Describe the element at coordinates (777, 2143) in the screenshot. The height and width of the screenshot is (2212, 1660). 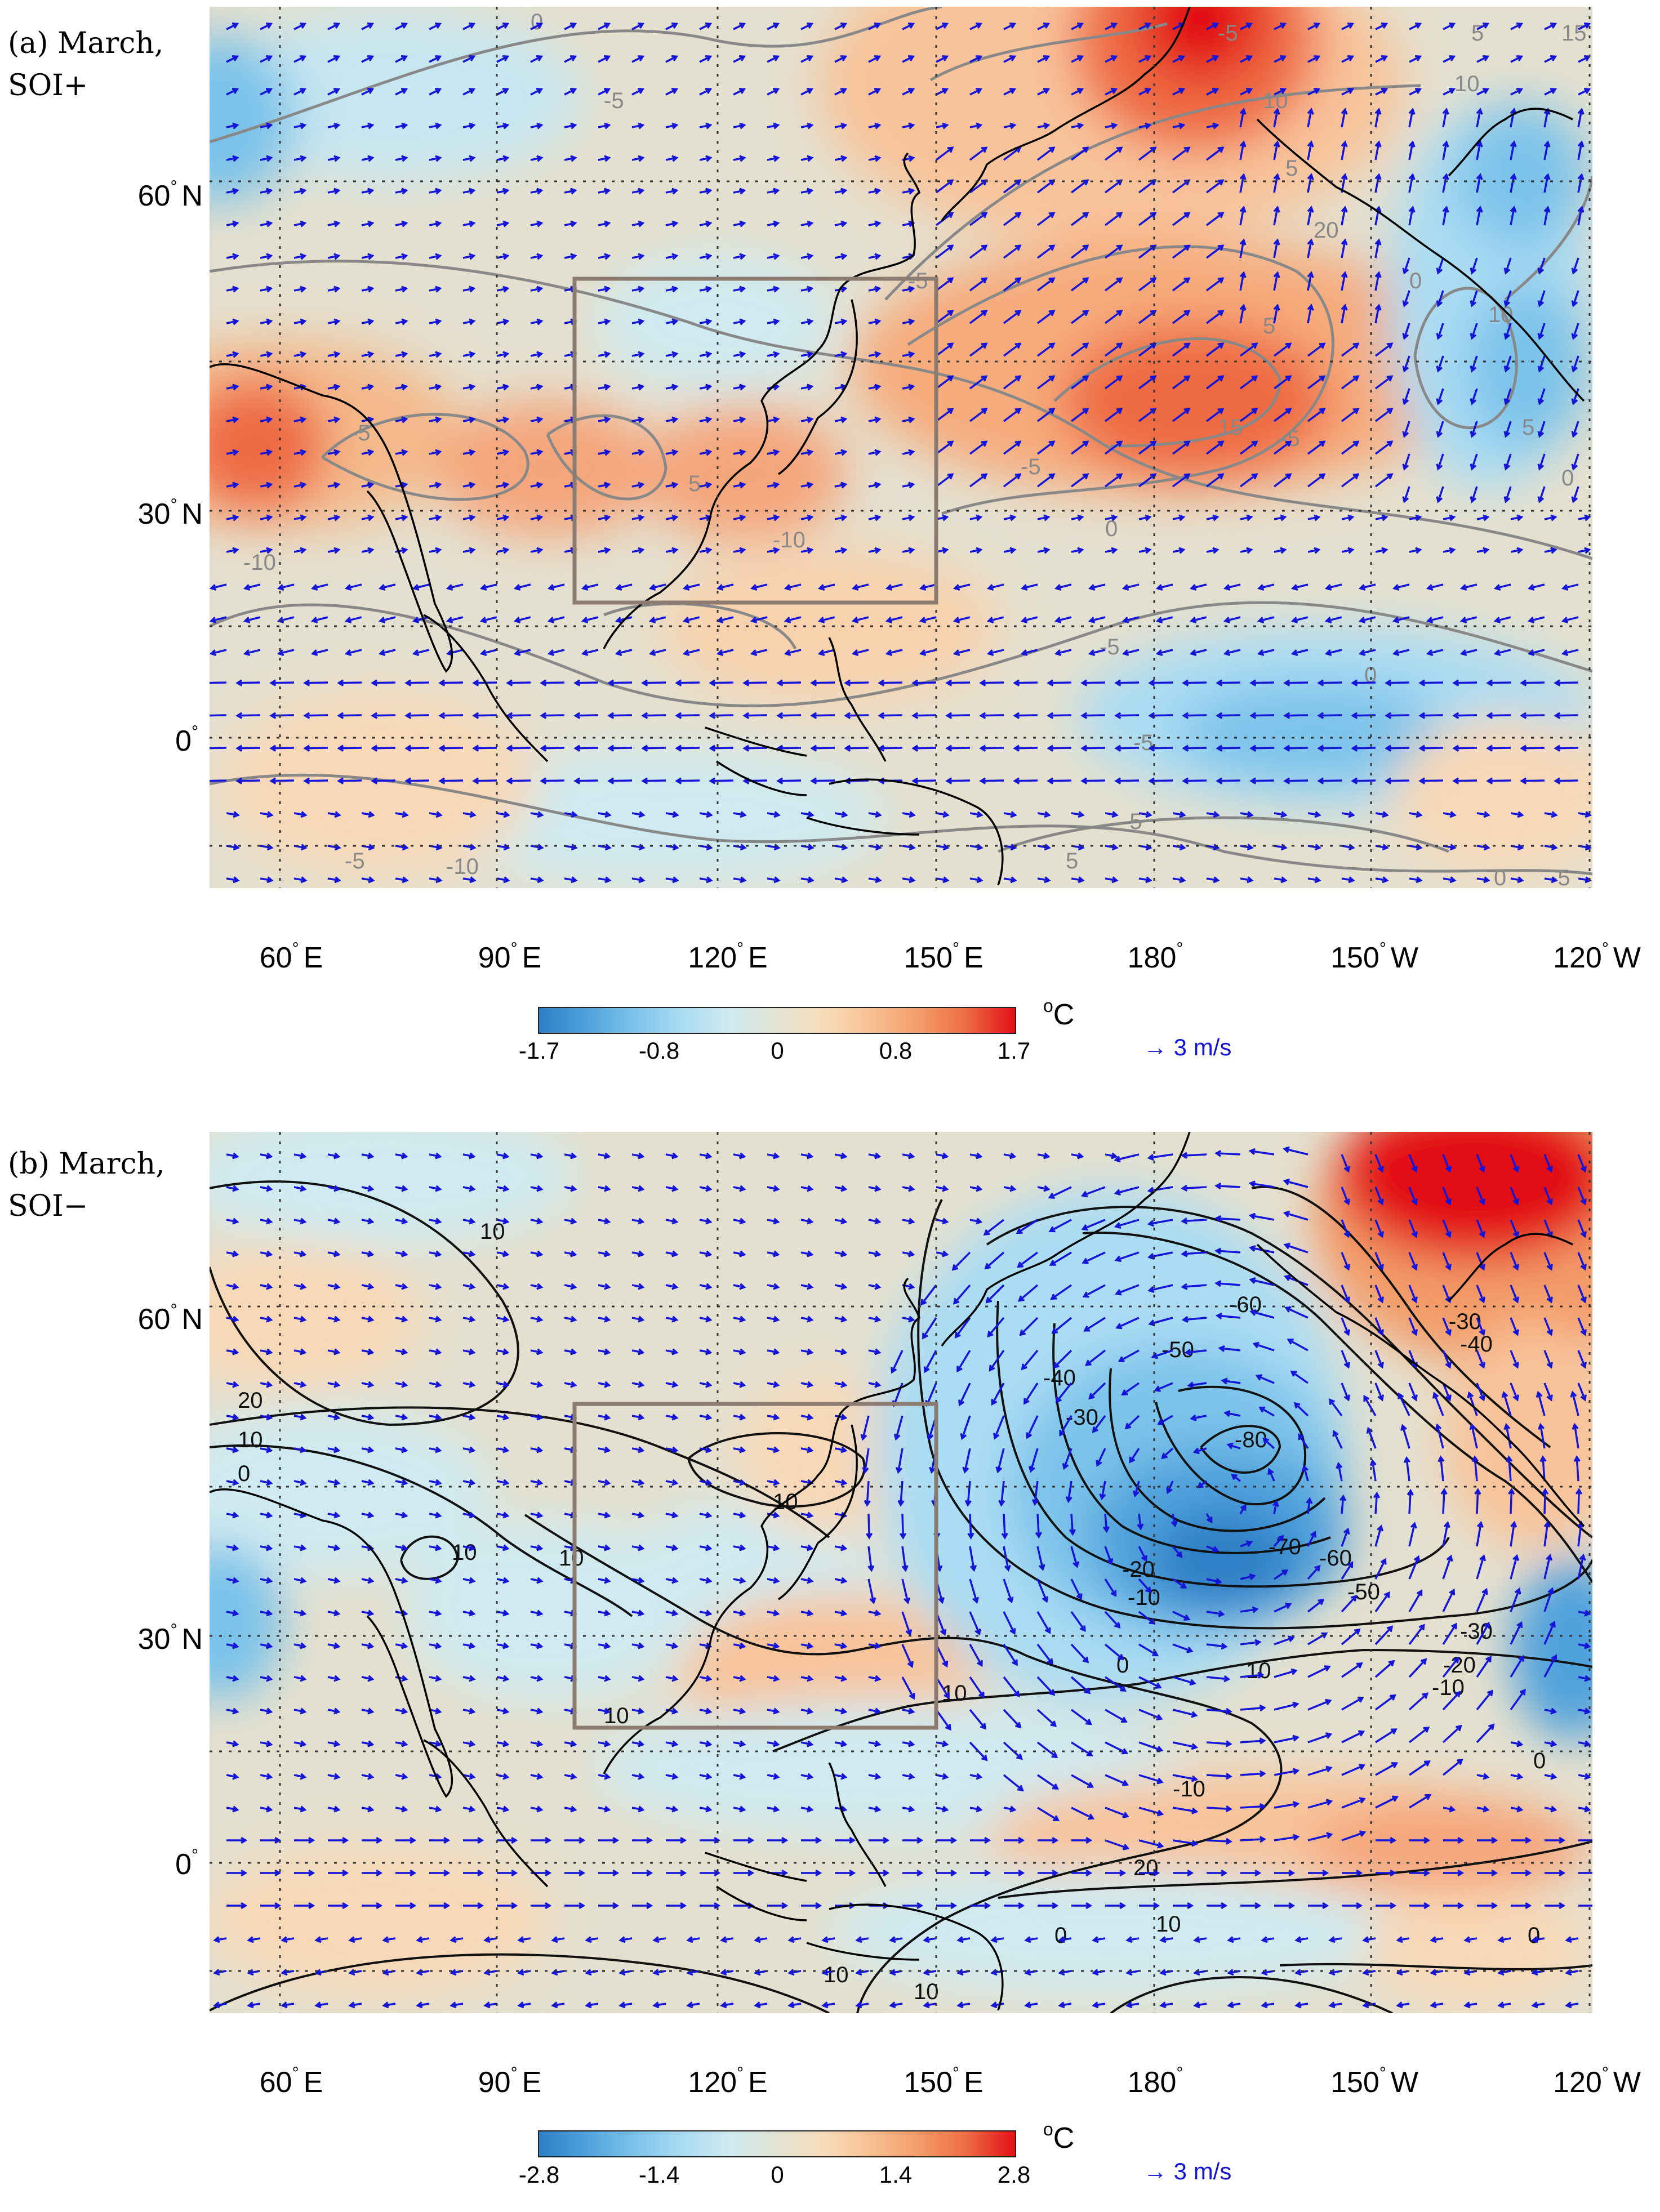
I see `panel-b-colorbar` at that location.